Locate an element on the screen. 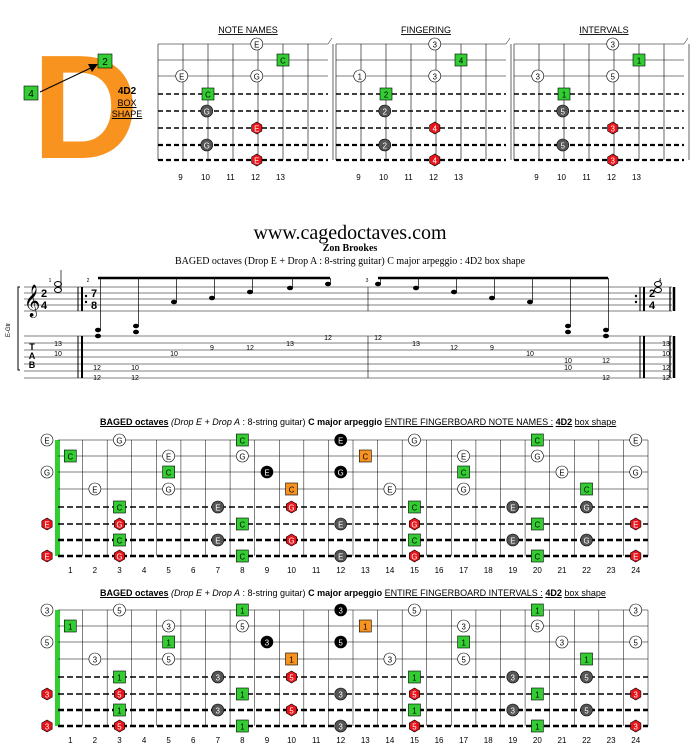  measure-number: 2 is located at coordinates (88, 281).